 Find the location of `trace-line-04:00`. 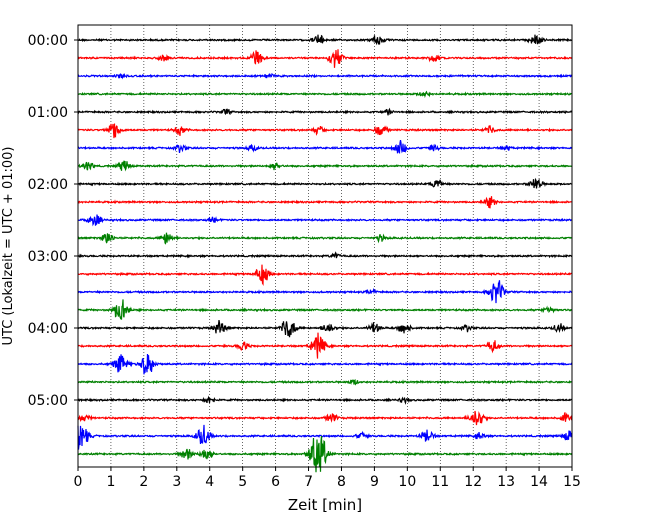

trace-line-04:00 is located at coordinates (325, 328).